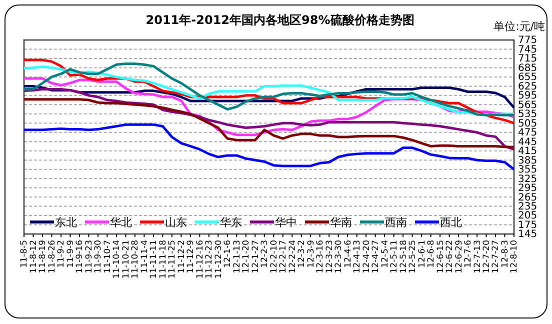 Image resolution: width=552 pixels, height=324 pixels. What do you see at coordinates (126, 259) in the screenshot?
I see `x-tick-label: 11-10-21` at bounding box center [126, 259].